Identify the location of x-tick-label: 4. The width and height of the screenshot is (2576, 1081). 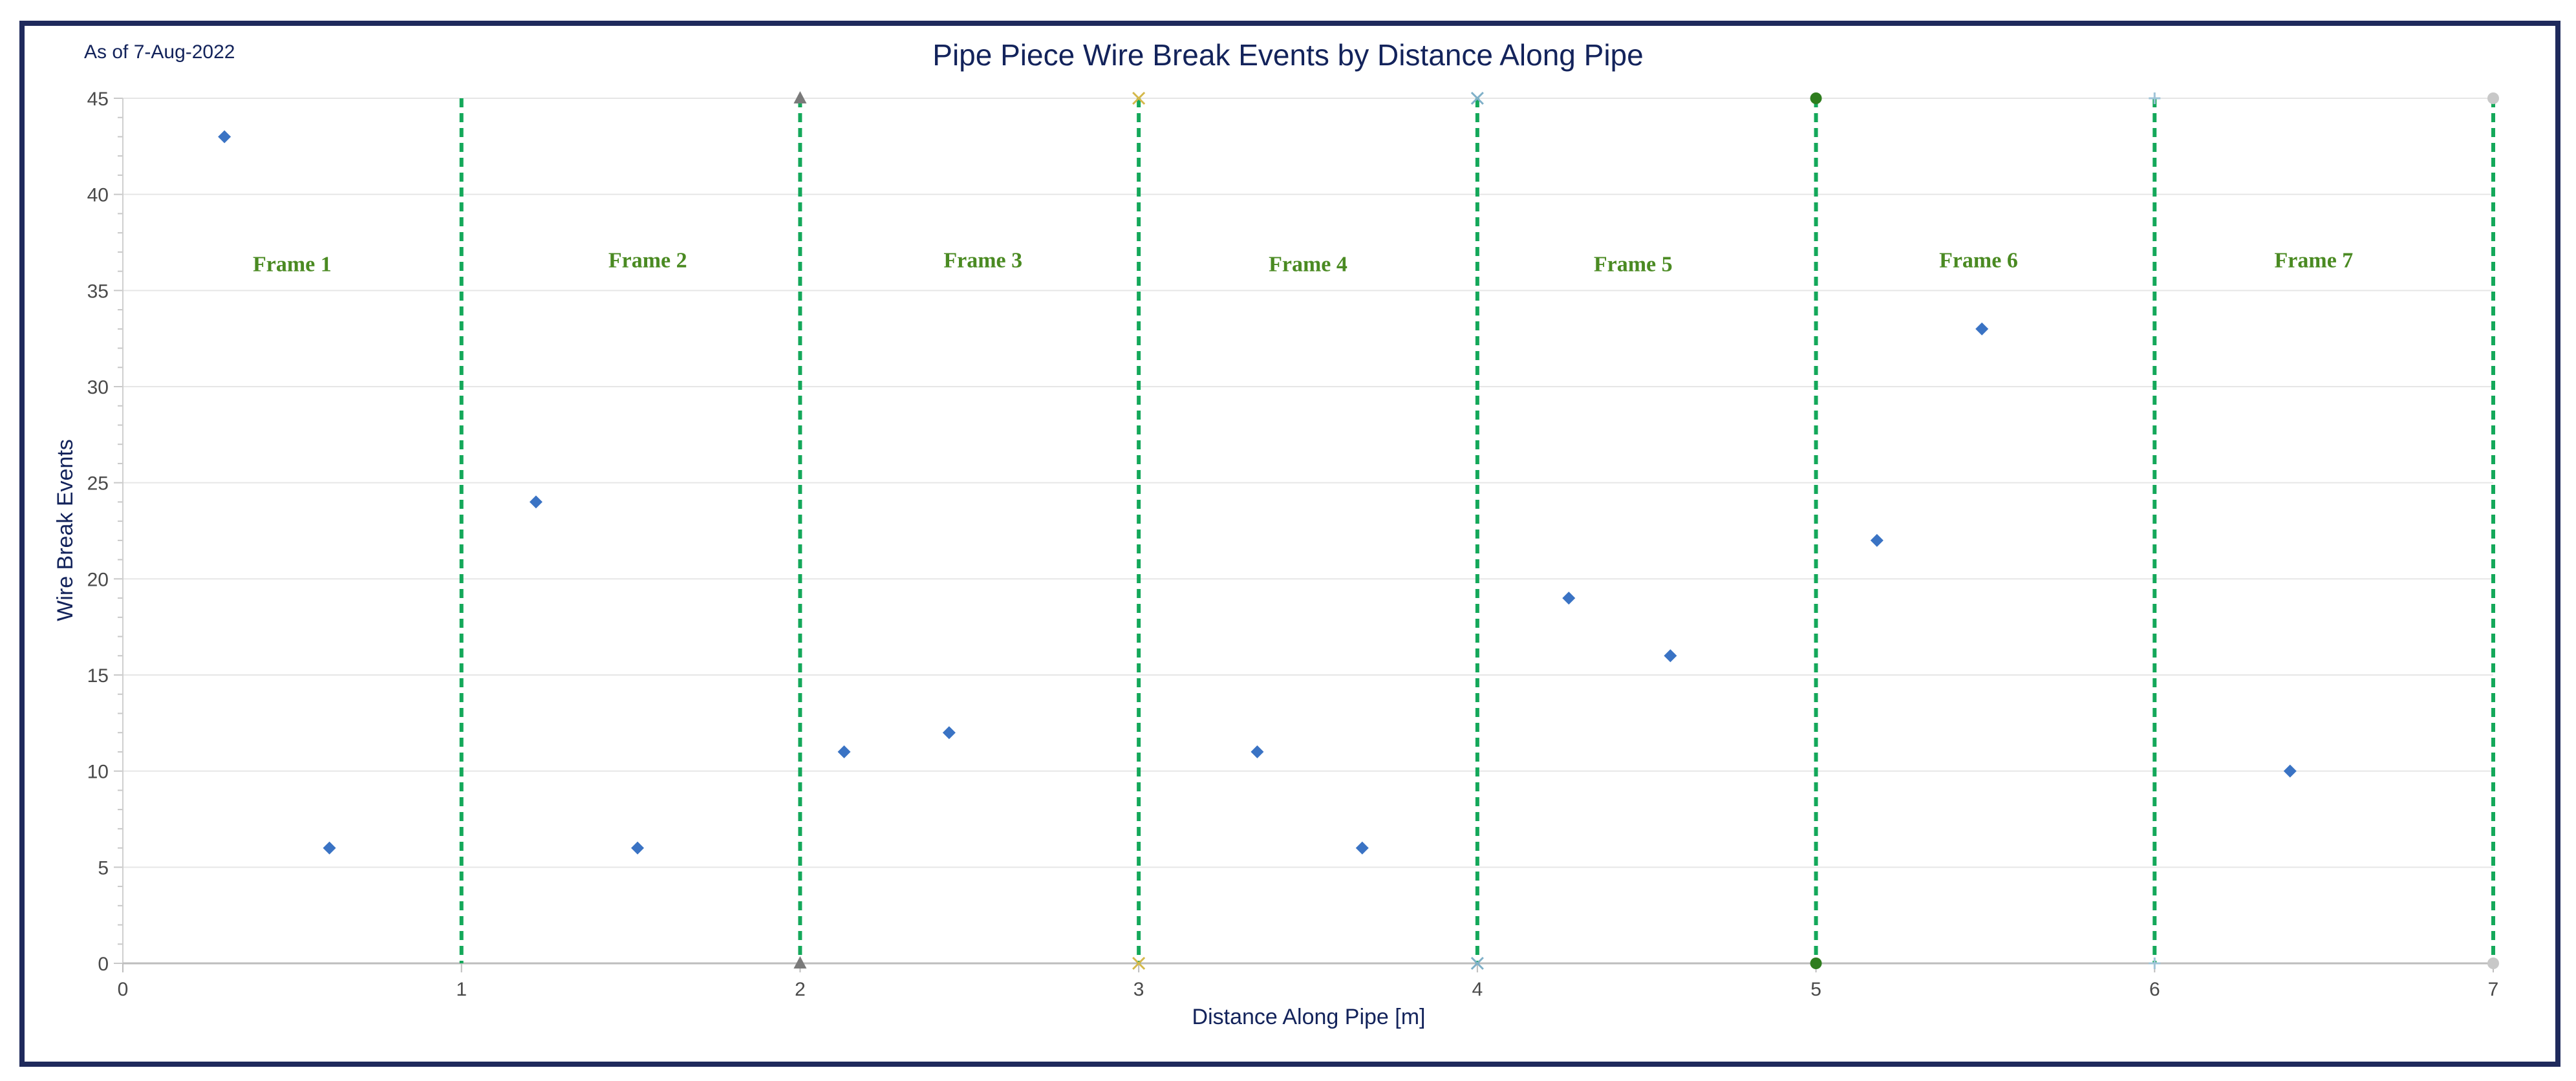
(1478, 989).